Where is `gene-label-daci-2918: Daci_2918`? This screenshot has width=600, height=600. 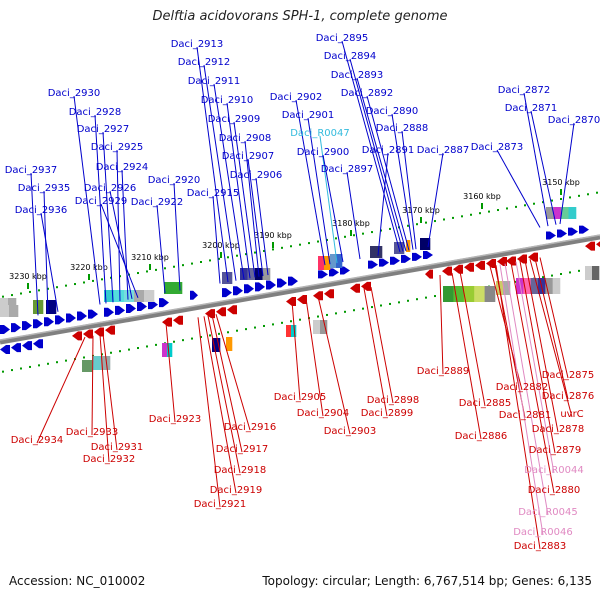
gene-label-daci-2918: Daci_2918 is located at coordinates (240, 470).